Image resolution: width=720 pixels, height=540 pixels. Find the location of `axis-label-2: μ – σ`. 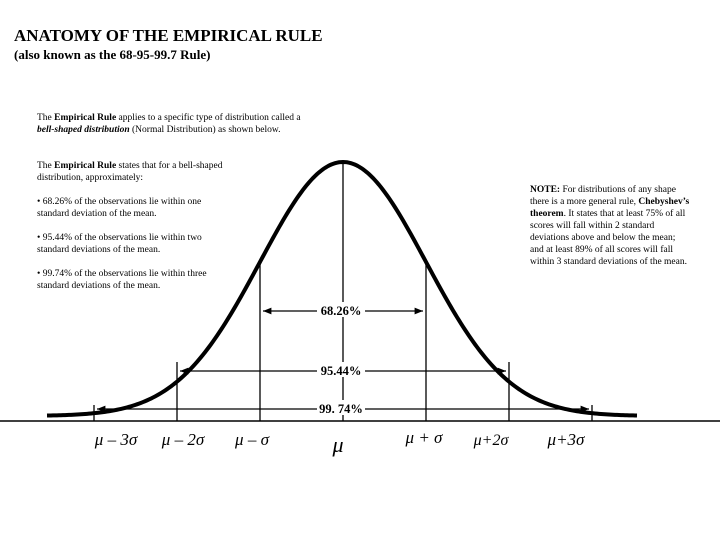

axis-label-2: μ – σ is located at coordinates (252, 439).